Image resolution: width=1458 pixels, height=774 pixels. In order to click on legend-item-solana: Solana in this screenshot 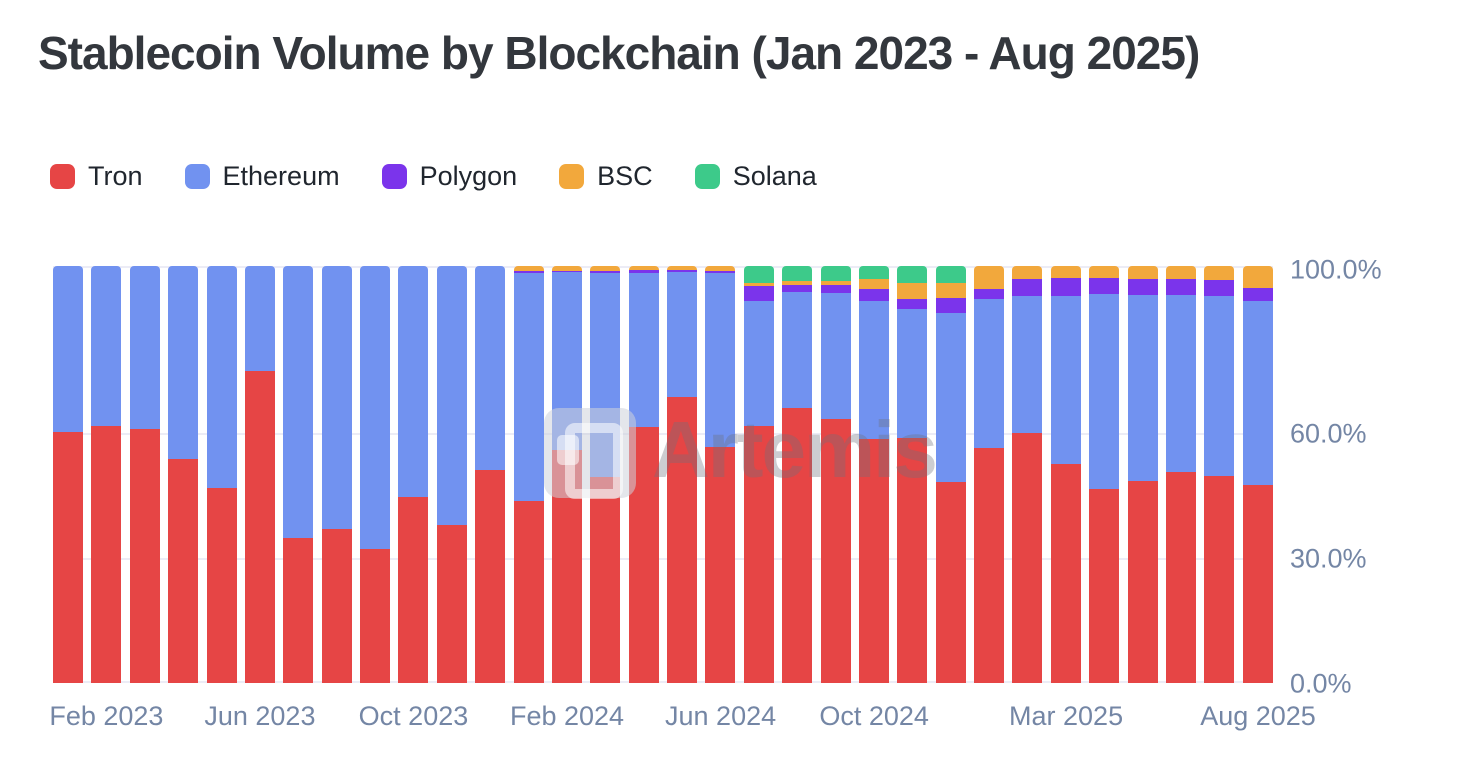, I will do `click(755, 176)`.